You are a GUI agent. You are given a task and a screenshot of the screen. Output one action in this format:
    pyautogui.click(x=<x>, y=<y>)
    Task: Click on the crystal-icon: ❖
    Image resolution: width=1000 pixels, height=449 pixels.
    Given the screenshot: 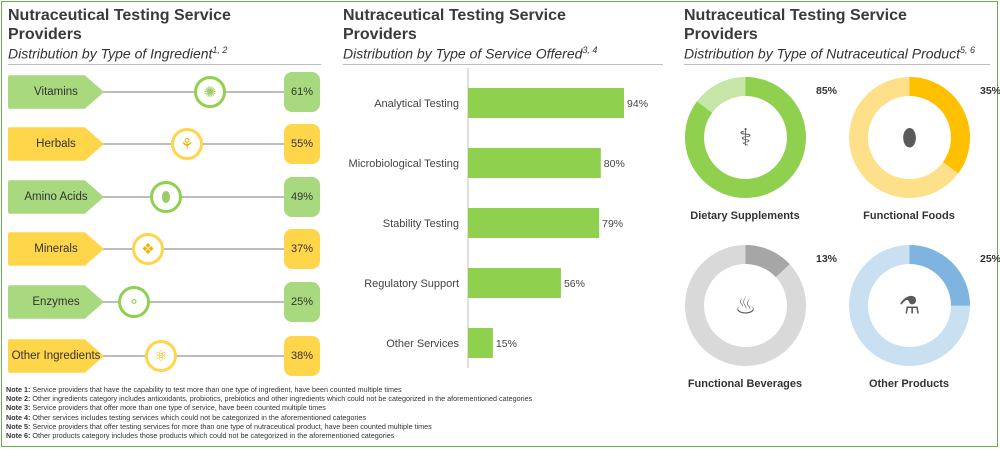 What is the action you would take?
    pyautogui.click(x=148, y=249)
    